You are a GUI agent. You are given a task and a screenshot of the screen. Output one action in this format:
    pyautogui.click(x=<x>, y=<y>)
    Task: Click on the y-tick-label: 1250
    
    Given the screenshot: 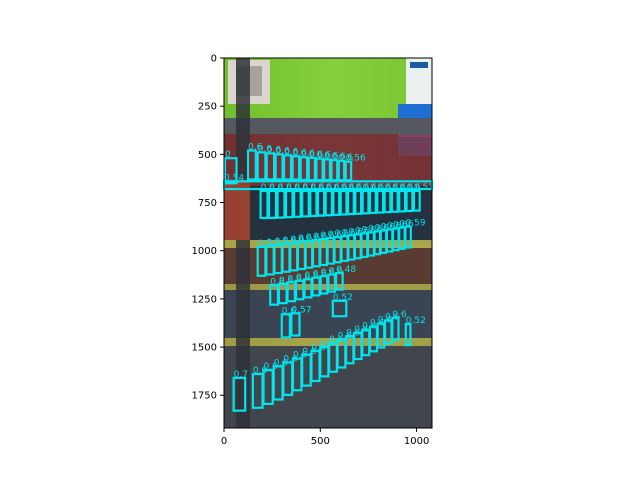 What is the action you would take?
    pyautogui.click(x=204, y=299)
    